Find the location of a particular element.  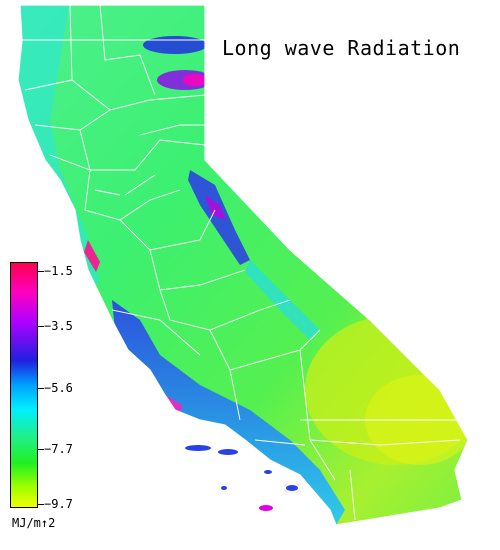

scale-tick-2: −3.5 is located at coordinates (55, 326).